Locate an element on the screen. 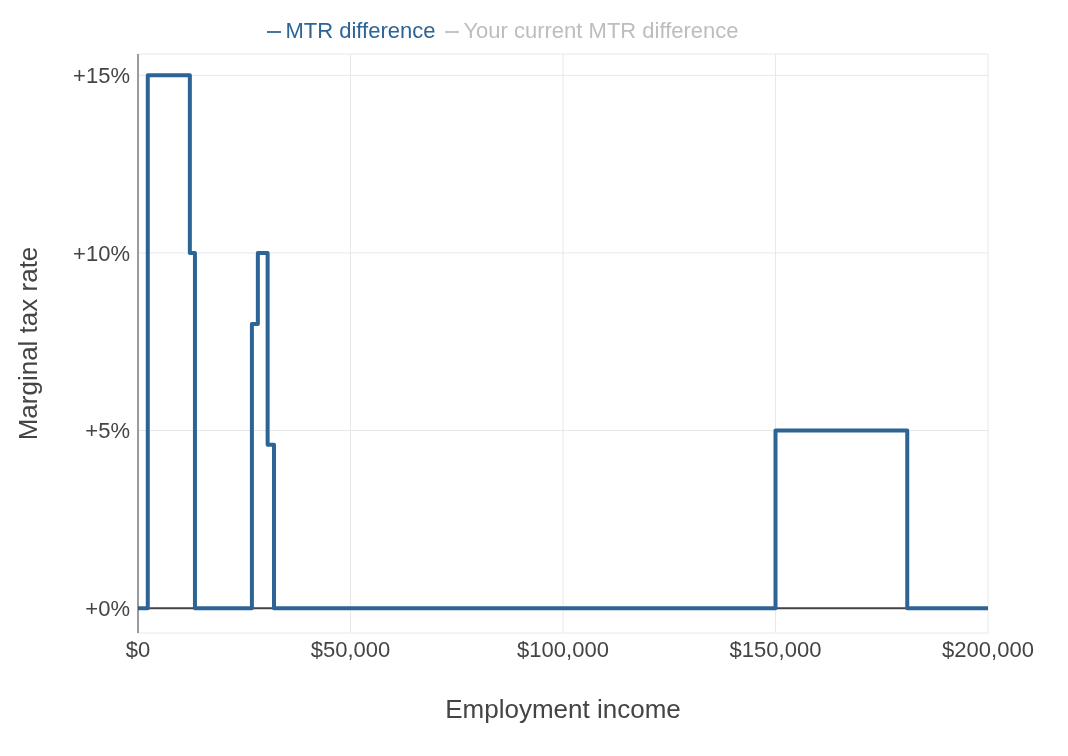  y-tick-label: +15% is located at coordinates (101, 76).